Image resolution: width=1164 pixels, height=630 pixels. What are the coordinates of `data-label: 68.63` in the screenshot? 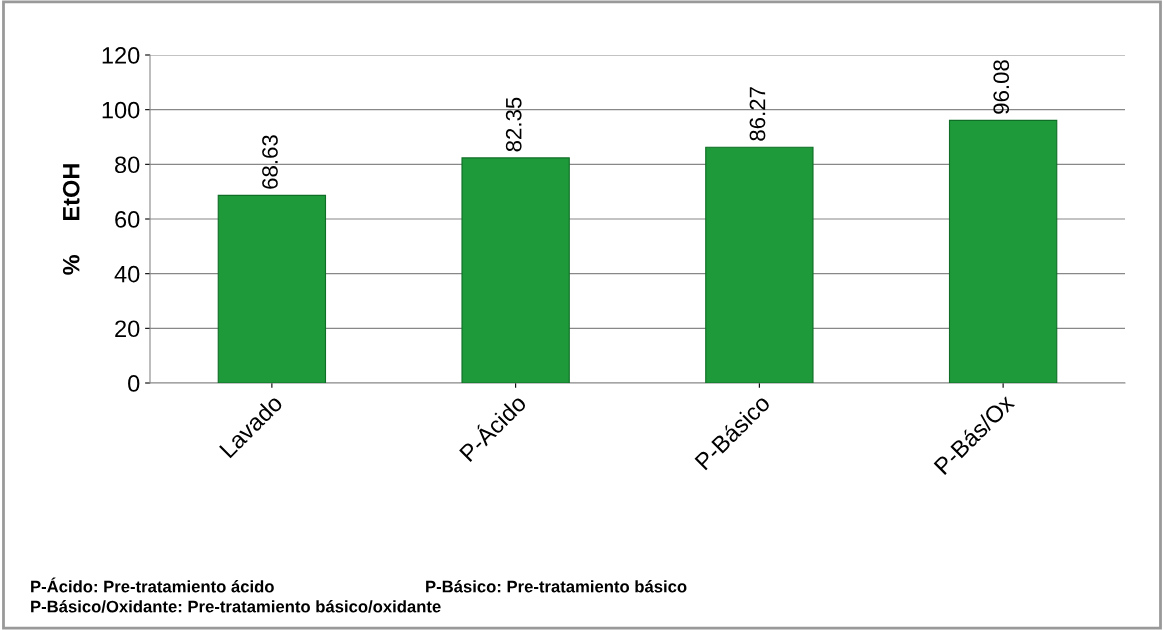 It's located at (270, 162).